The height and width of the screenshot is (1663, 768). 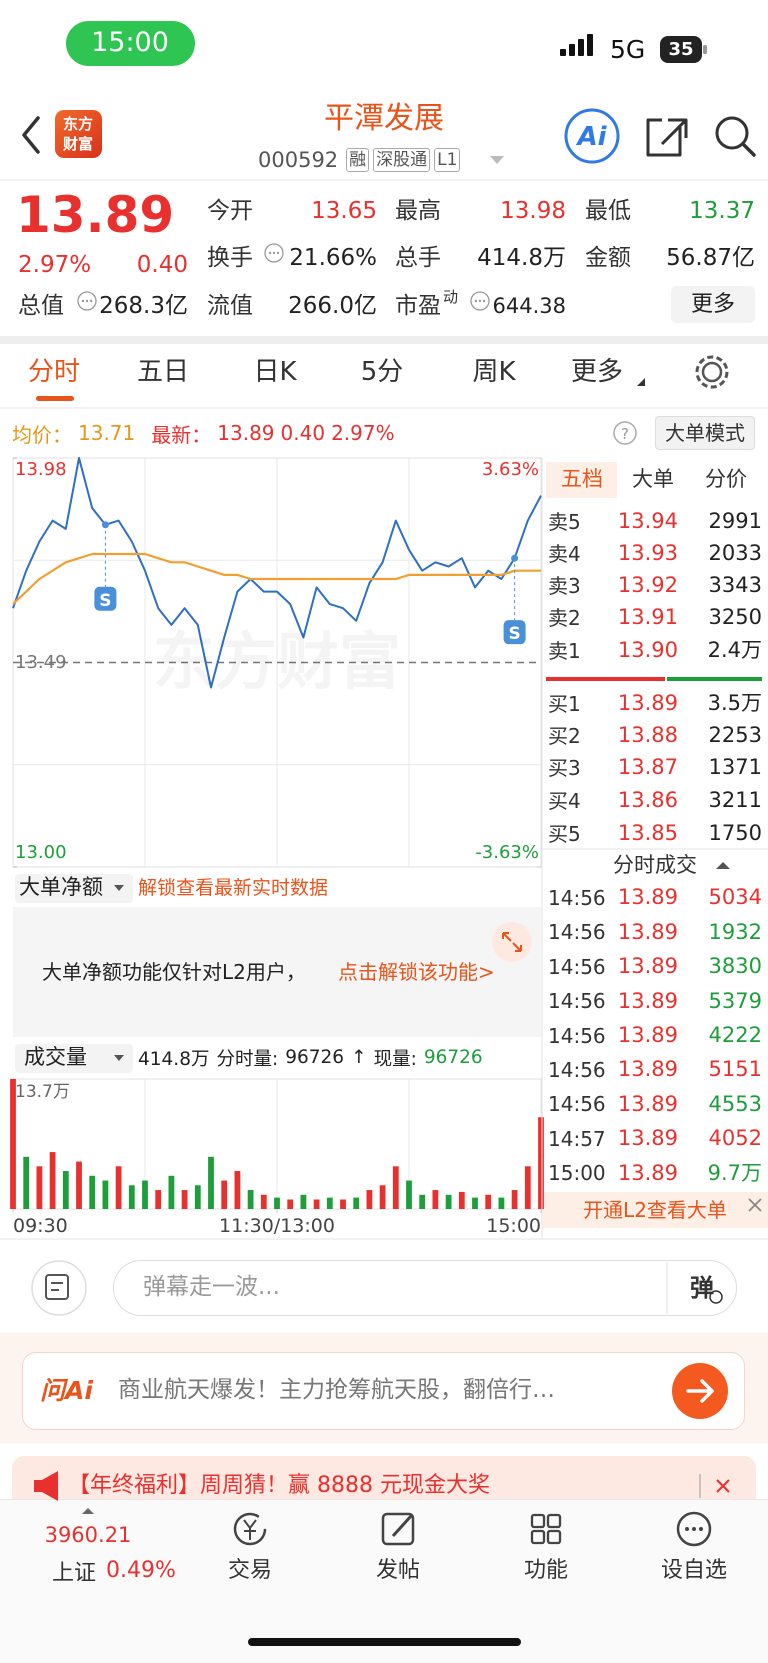 I want to click on tab: 更多, so click(x=597, y=372).